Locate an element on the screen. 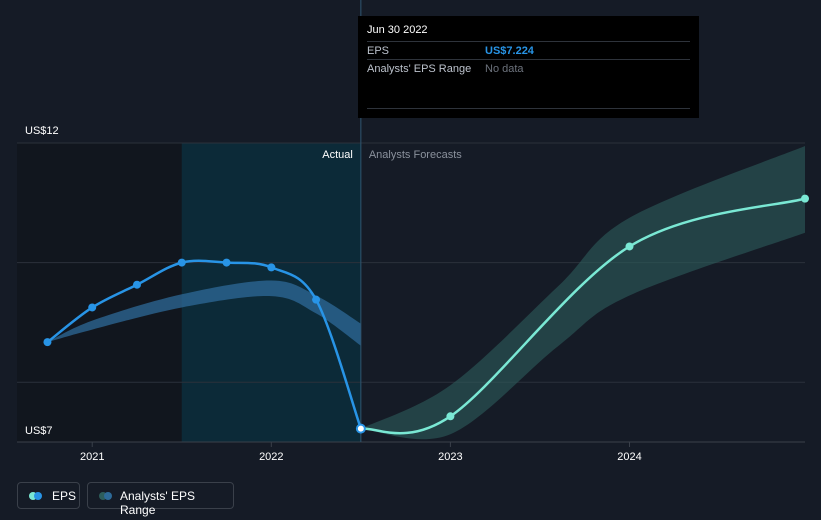  tooltip-eps-row: EPS US$7.224 is located at coordinates (528, 50).